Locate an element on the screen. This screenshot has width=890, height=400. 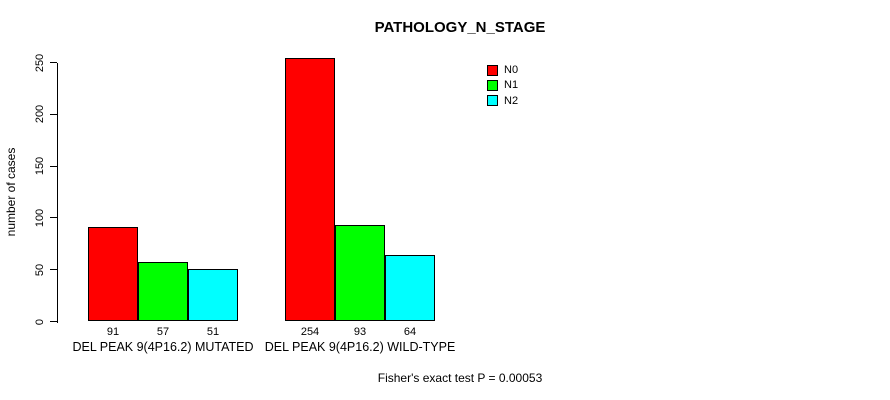
legend-swatch-n1 is located at coordinates (492, 85).